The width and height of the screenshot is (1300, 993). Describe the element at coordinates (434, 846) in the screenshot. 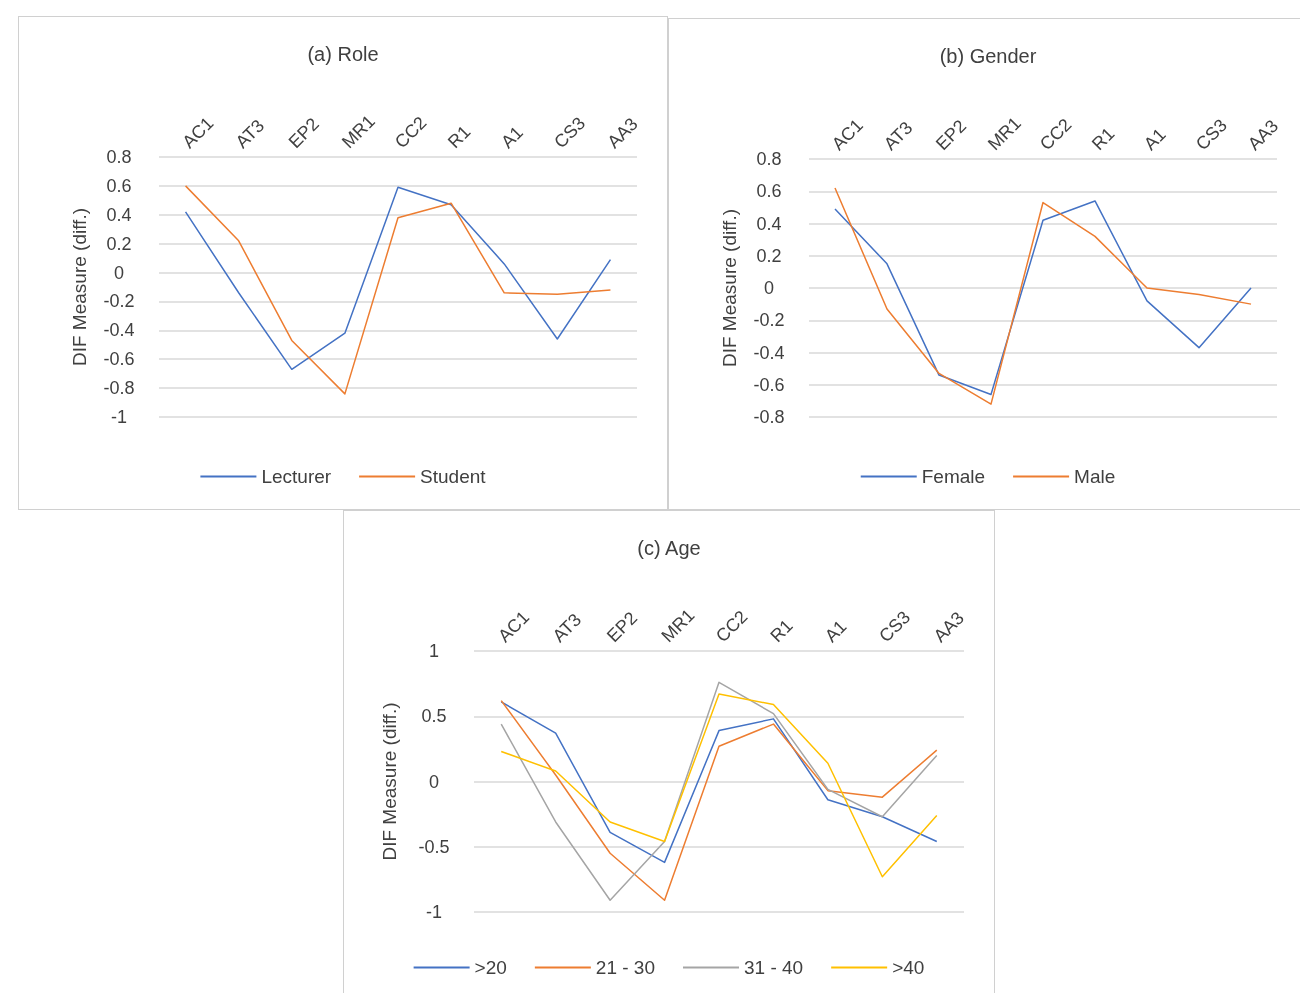

I see `y-tick-label: -0.5` at that location.